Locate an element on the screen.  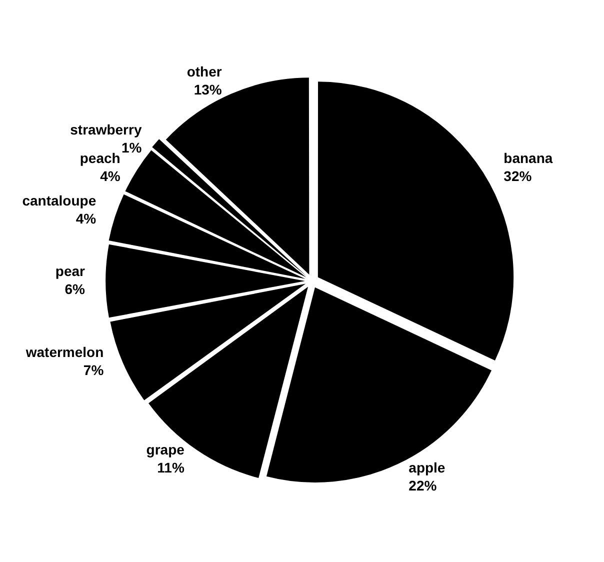
data-label: 6% is located at coordinates (75, 288).